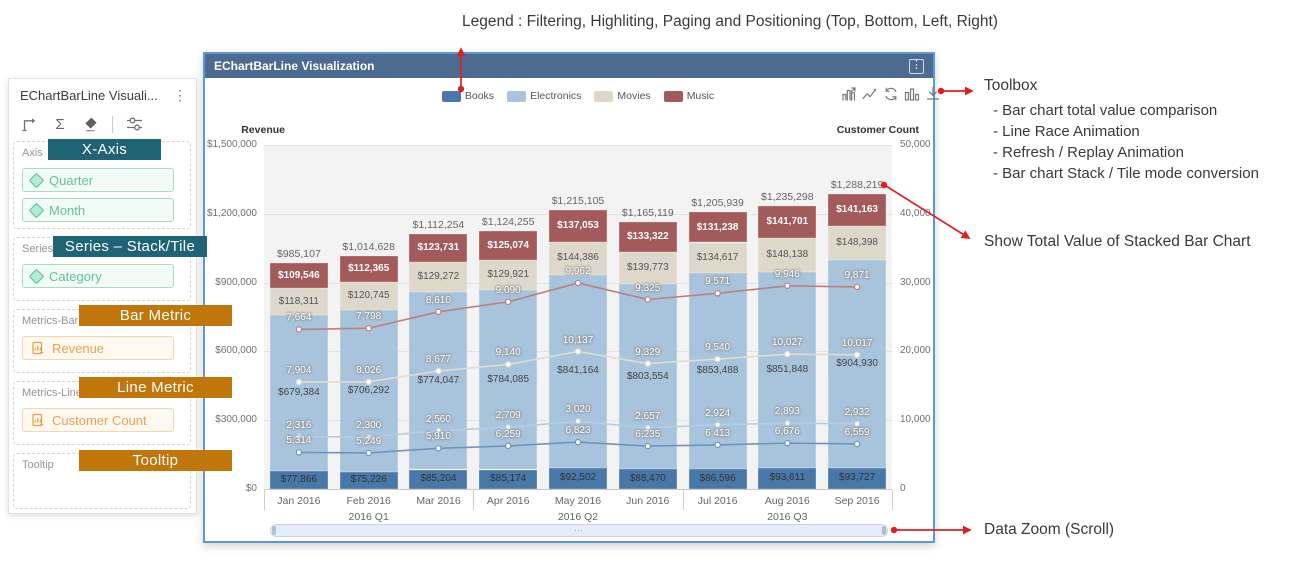 The image size is (1300, 564). I want to click on line-value-label: 3,020, so click(578, 410).